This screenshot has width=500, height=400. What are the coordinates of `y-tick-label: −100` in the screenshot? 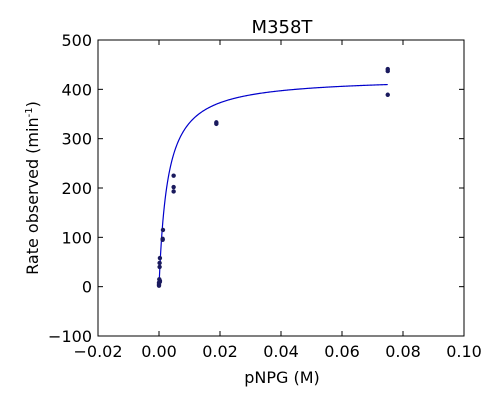 It's located at (70, 336).